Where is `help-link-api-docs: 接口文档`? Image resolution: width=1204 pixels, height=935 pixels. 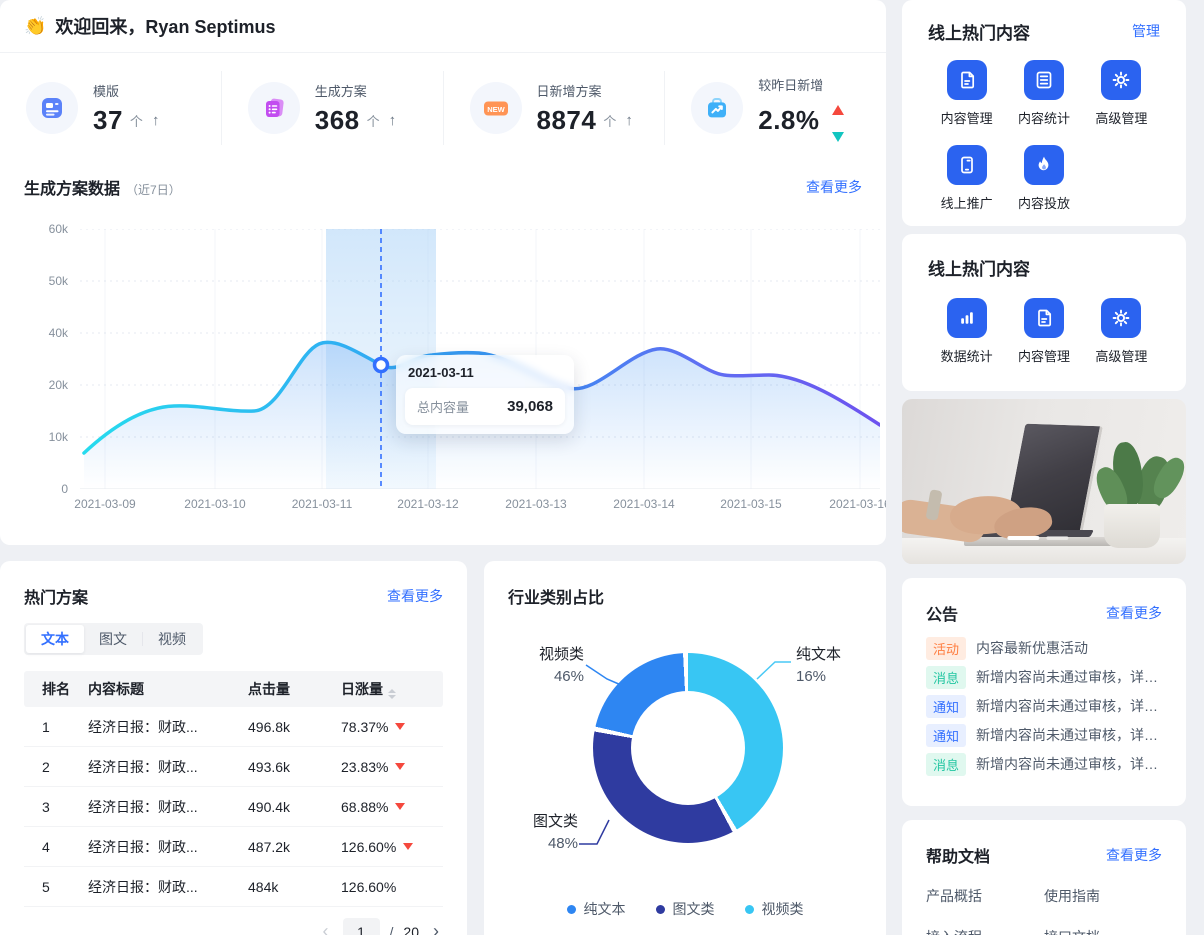 help-link-api-docs: 接口文档 is located at coordinates (1103, 931).